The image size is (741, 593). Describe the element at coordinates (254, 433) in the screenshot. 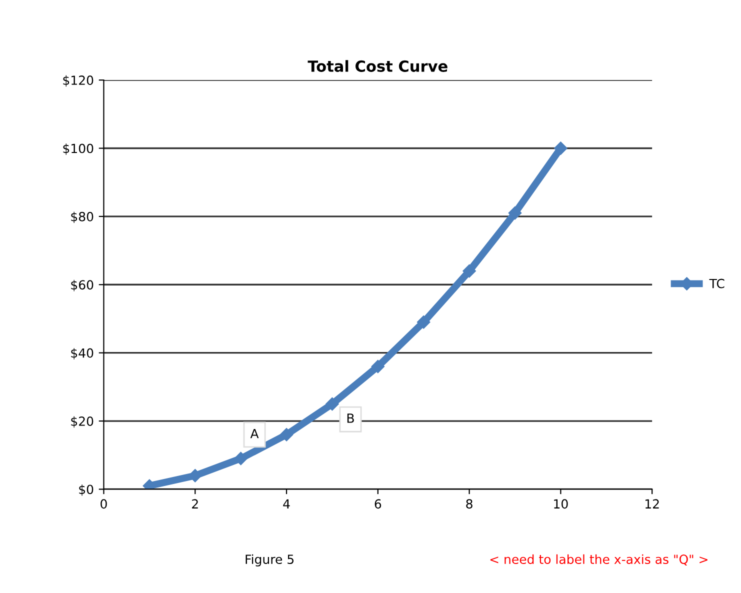

I see `annotation: A` at that location.